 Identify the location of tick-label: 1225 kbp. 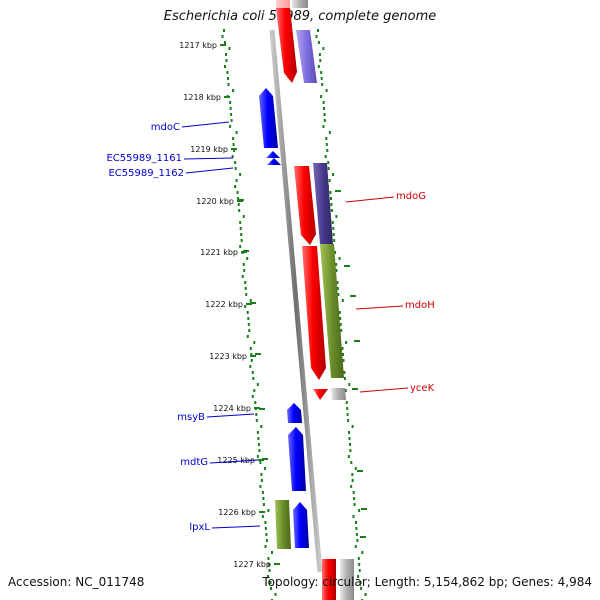
(236, 460).